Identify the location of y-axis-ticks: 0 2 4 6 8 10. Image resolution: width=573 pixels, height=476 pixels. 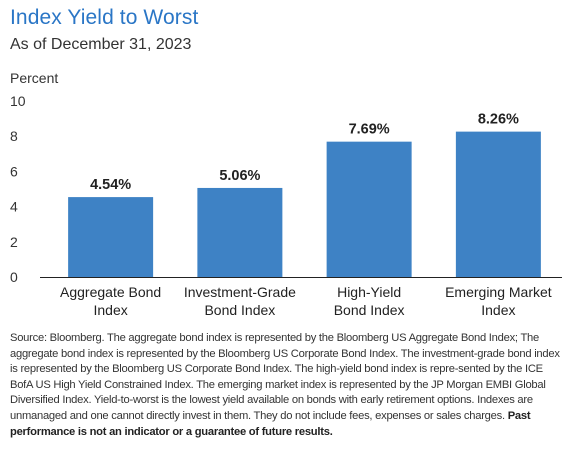
(18, 189).